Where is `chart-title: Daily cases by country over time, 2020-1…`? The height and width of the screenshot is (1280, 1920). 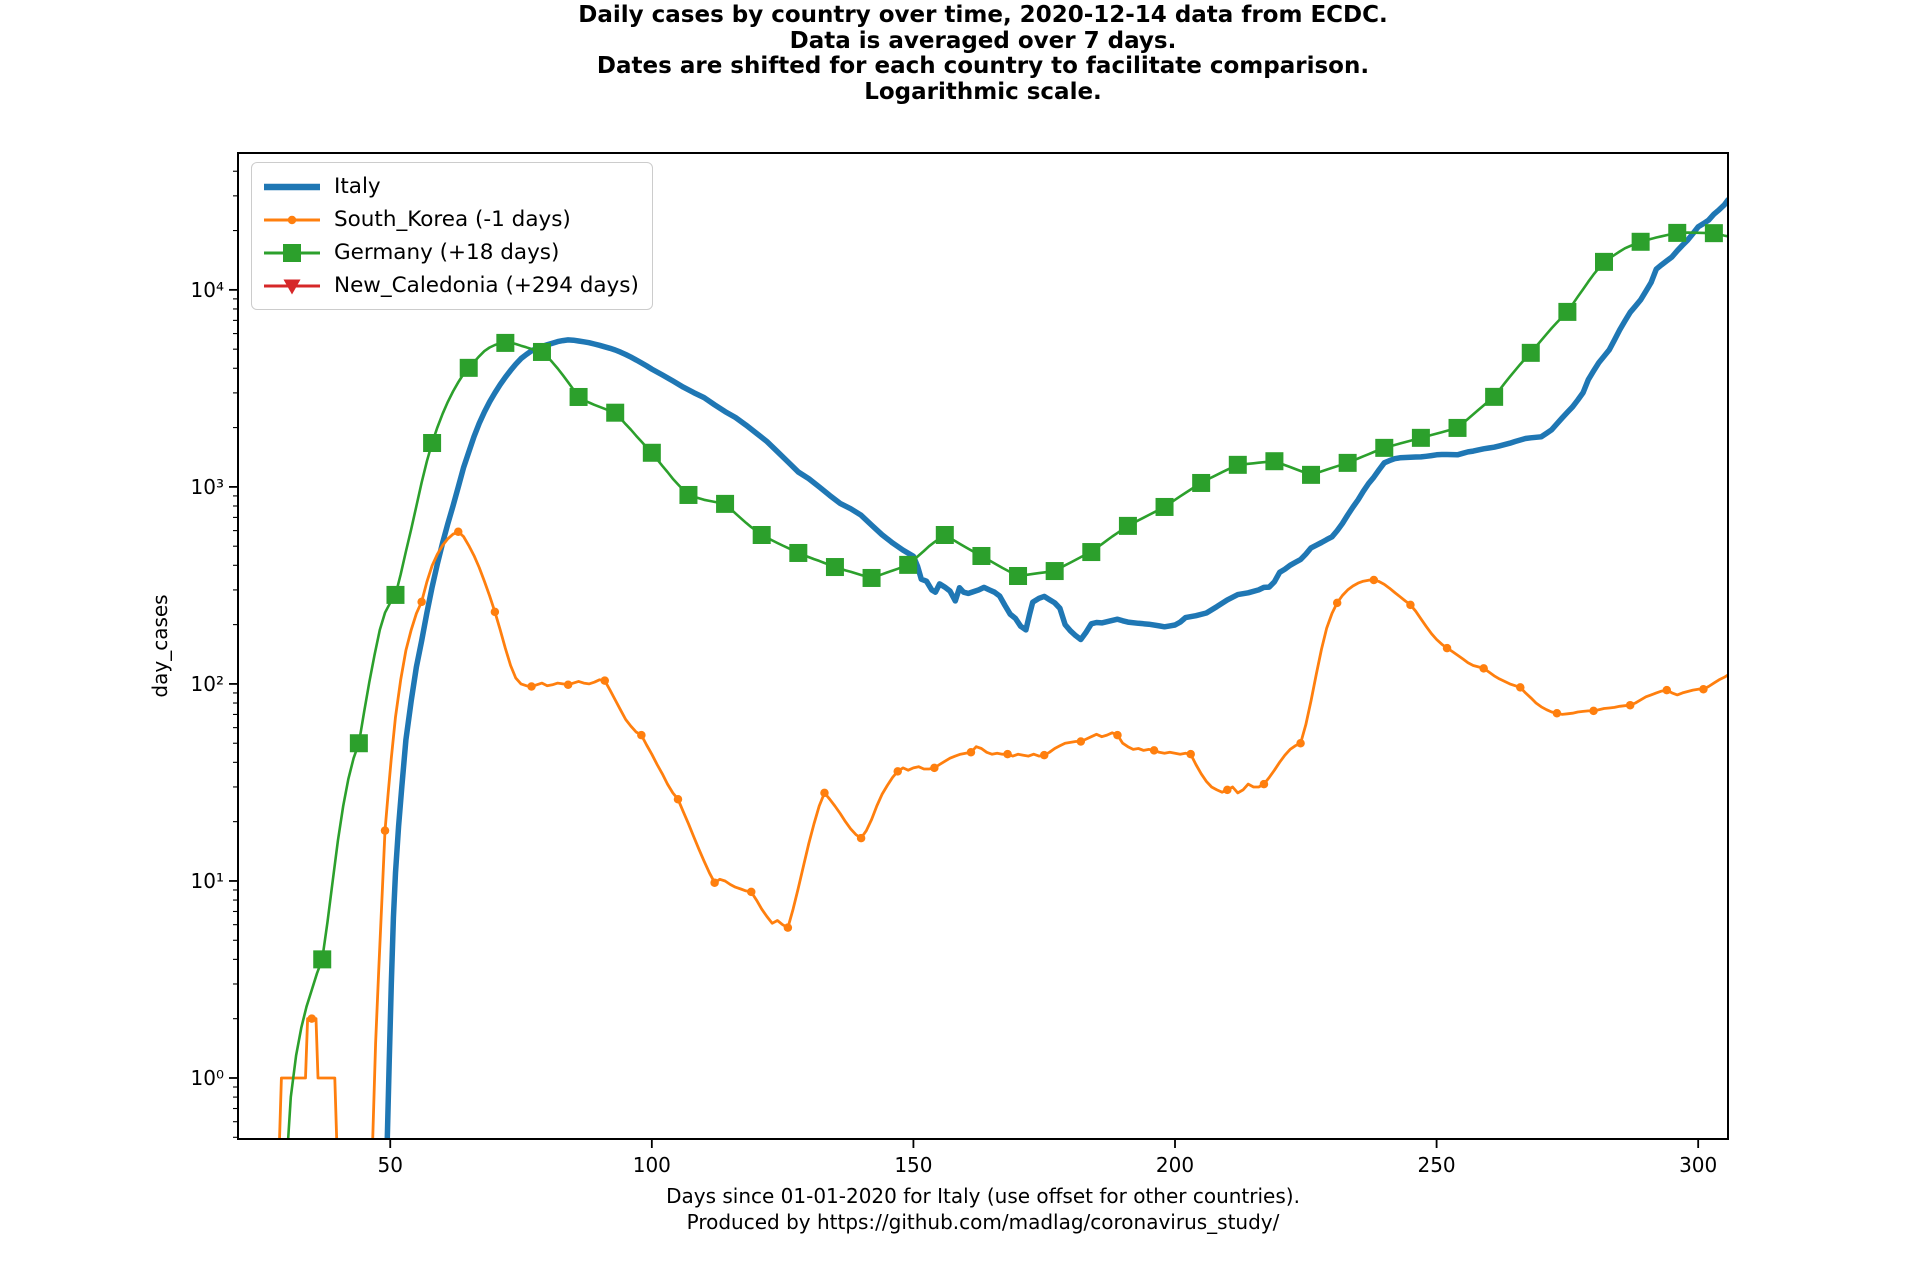 chart-title: Daily cases by country over time, 2020-1… is located at coordinates (983, 53).